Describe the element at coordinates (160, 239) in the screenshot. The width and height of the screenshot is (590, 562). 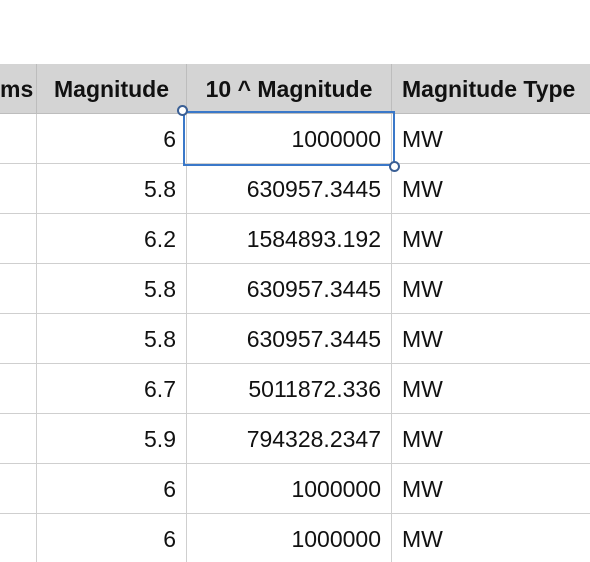
I see `magnitude-cell: 6.2` at that location.